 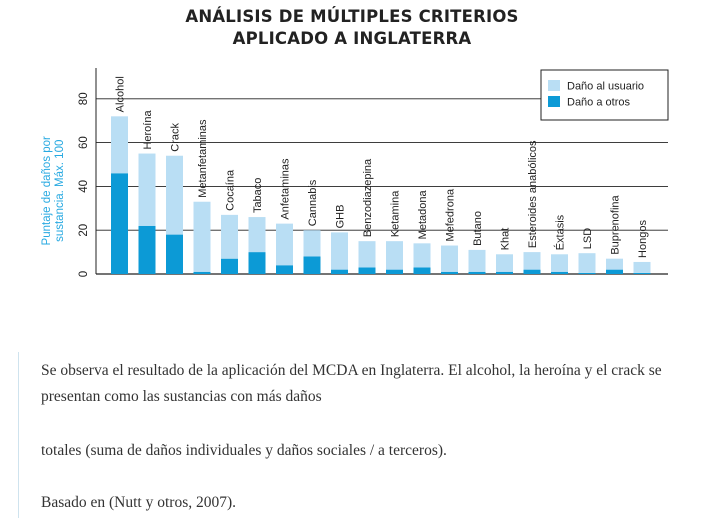 I want to click on category-label-khat: Khat, so click(x=506, y=239).